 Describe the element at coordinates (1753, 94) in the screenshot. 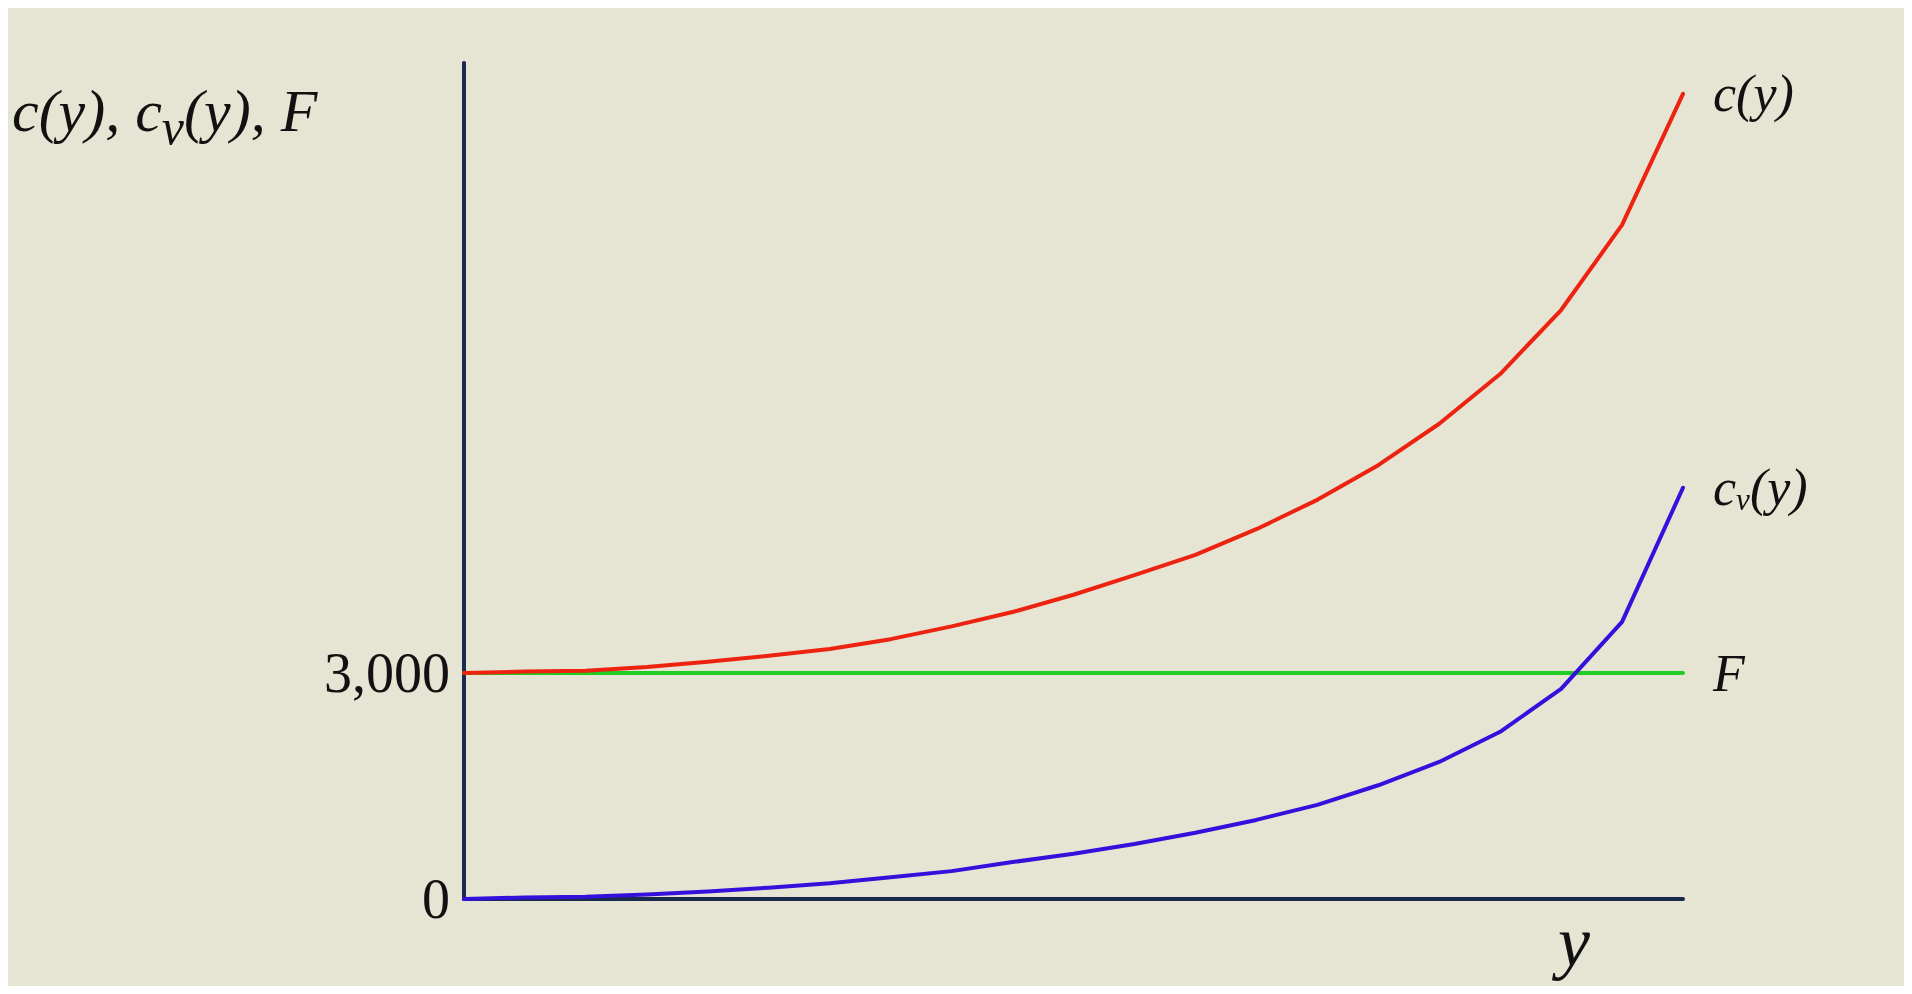

I see `series-label: c(y)` at that location.